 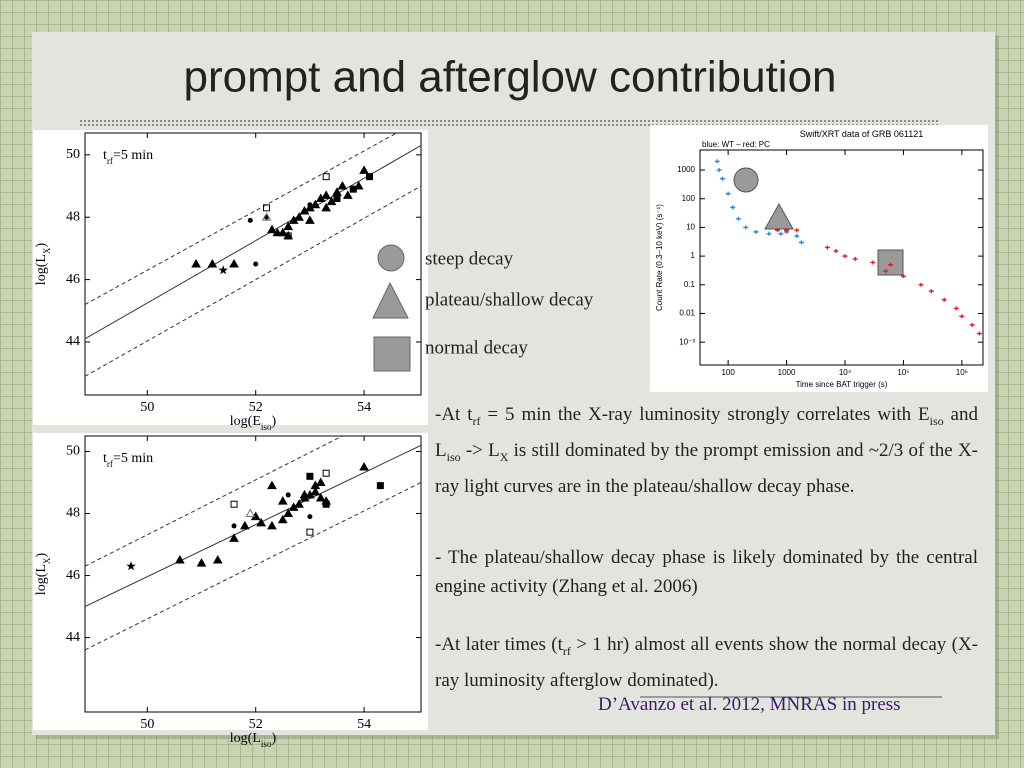 What do you see at coordinates (509, 299) in the screenshot?
I see `legend-label: plateau/shallow decay` at bounding box center [509, 299].